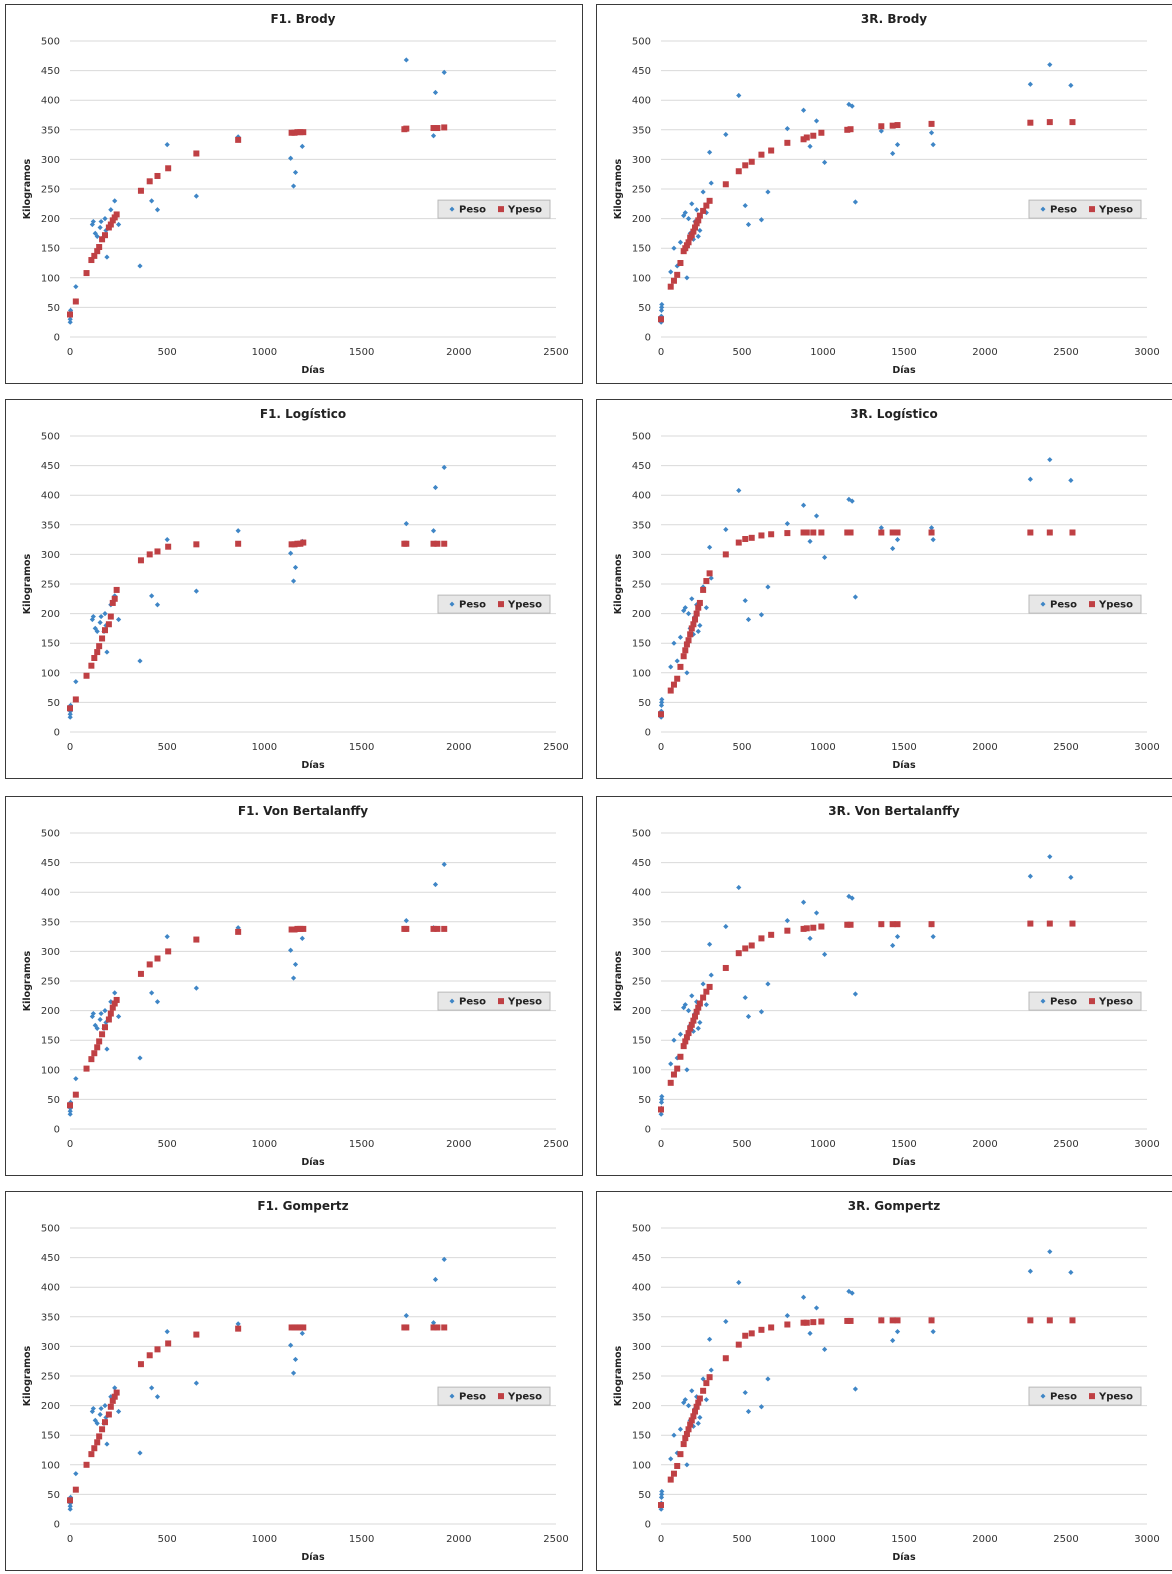 The image size is (1172, 1574). Describe the element at coordinates (641, 922) in the screenshot. I see `y-tick-label: 350` at that location.